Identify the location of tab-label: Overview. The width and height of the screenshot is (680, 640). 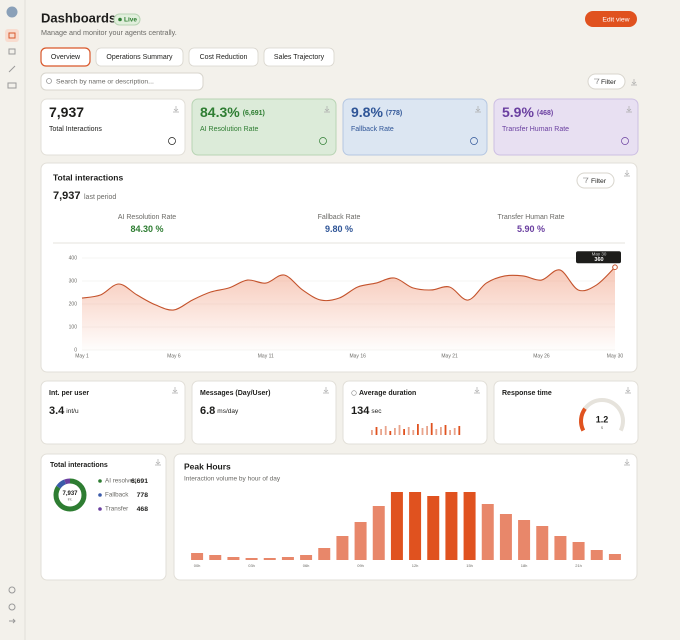
(66, 57).